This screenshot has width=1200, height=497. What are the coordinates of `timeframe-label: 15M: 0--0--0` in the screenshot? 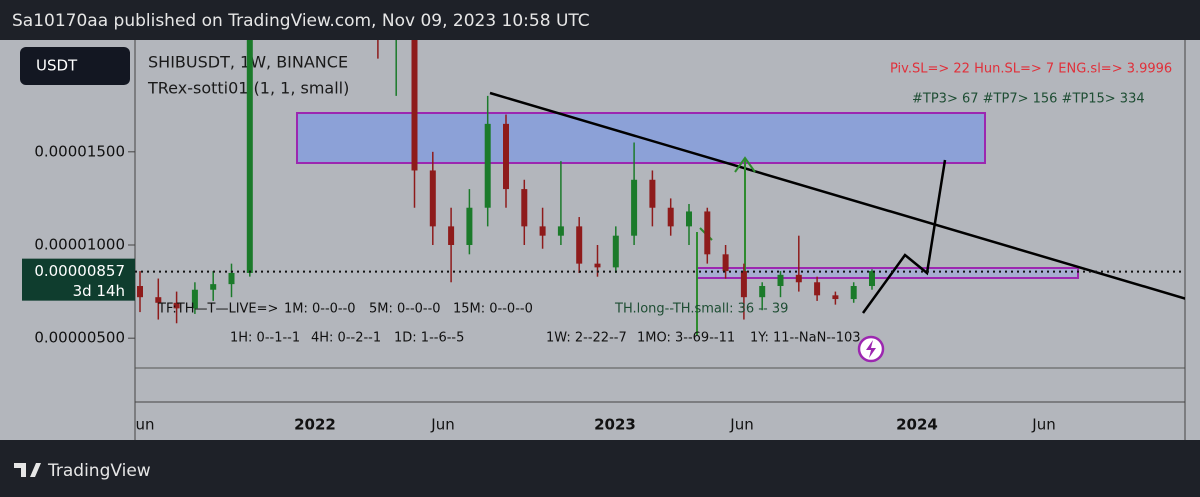 It's located at (493, 309).